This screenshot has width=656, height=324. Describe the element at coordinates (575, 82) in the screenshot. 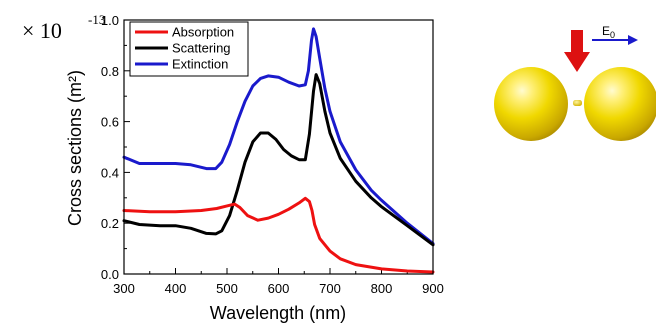

I see `dimer-illustration: E 0` at that location.